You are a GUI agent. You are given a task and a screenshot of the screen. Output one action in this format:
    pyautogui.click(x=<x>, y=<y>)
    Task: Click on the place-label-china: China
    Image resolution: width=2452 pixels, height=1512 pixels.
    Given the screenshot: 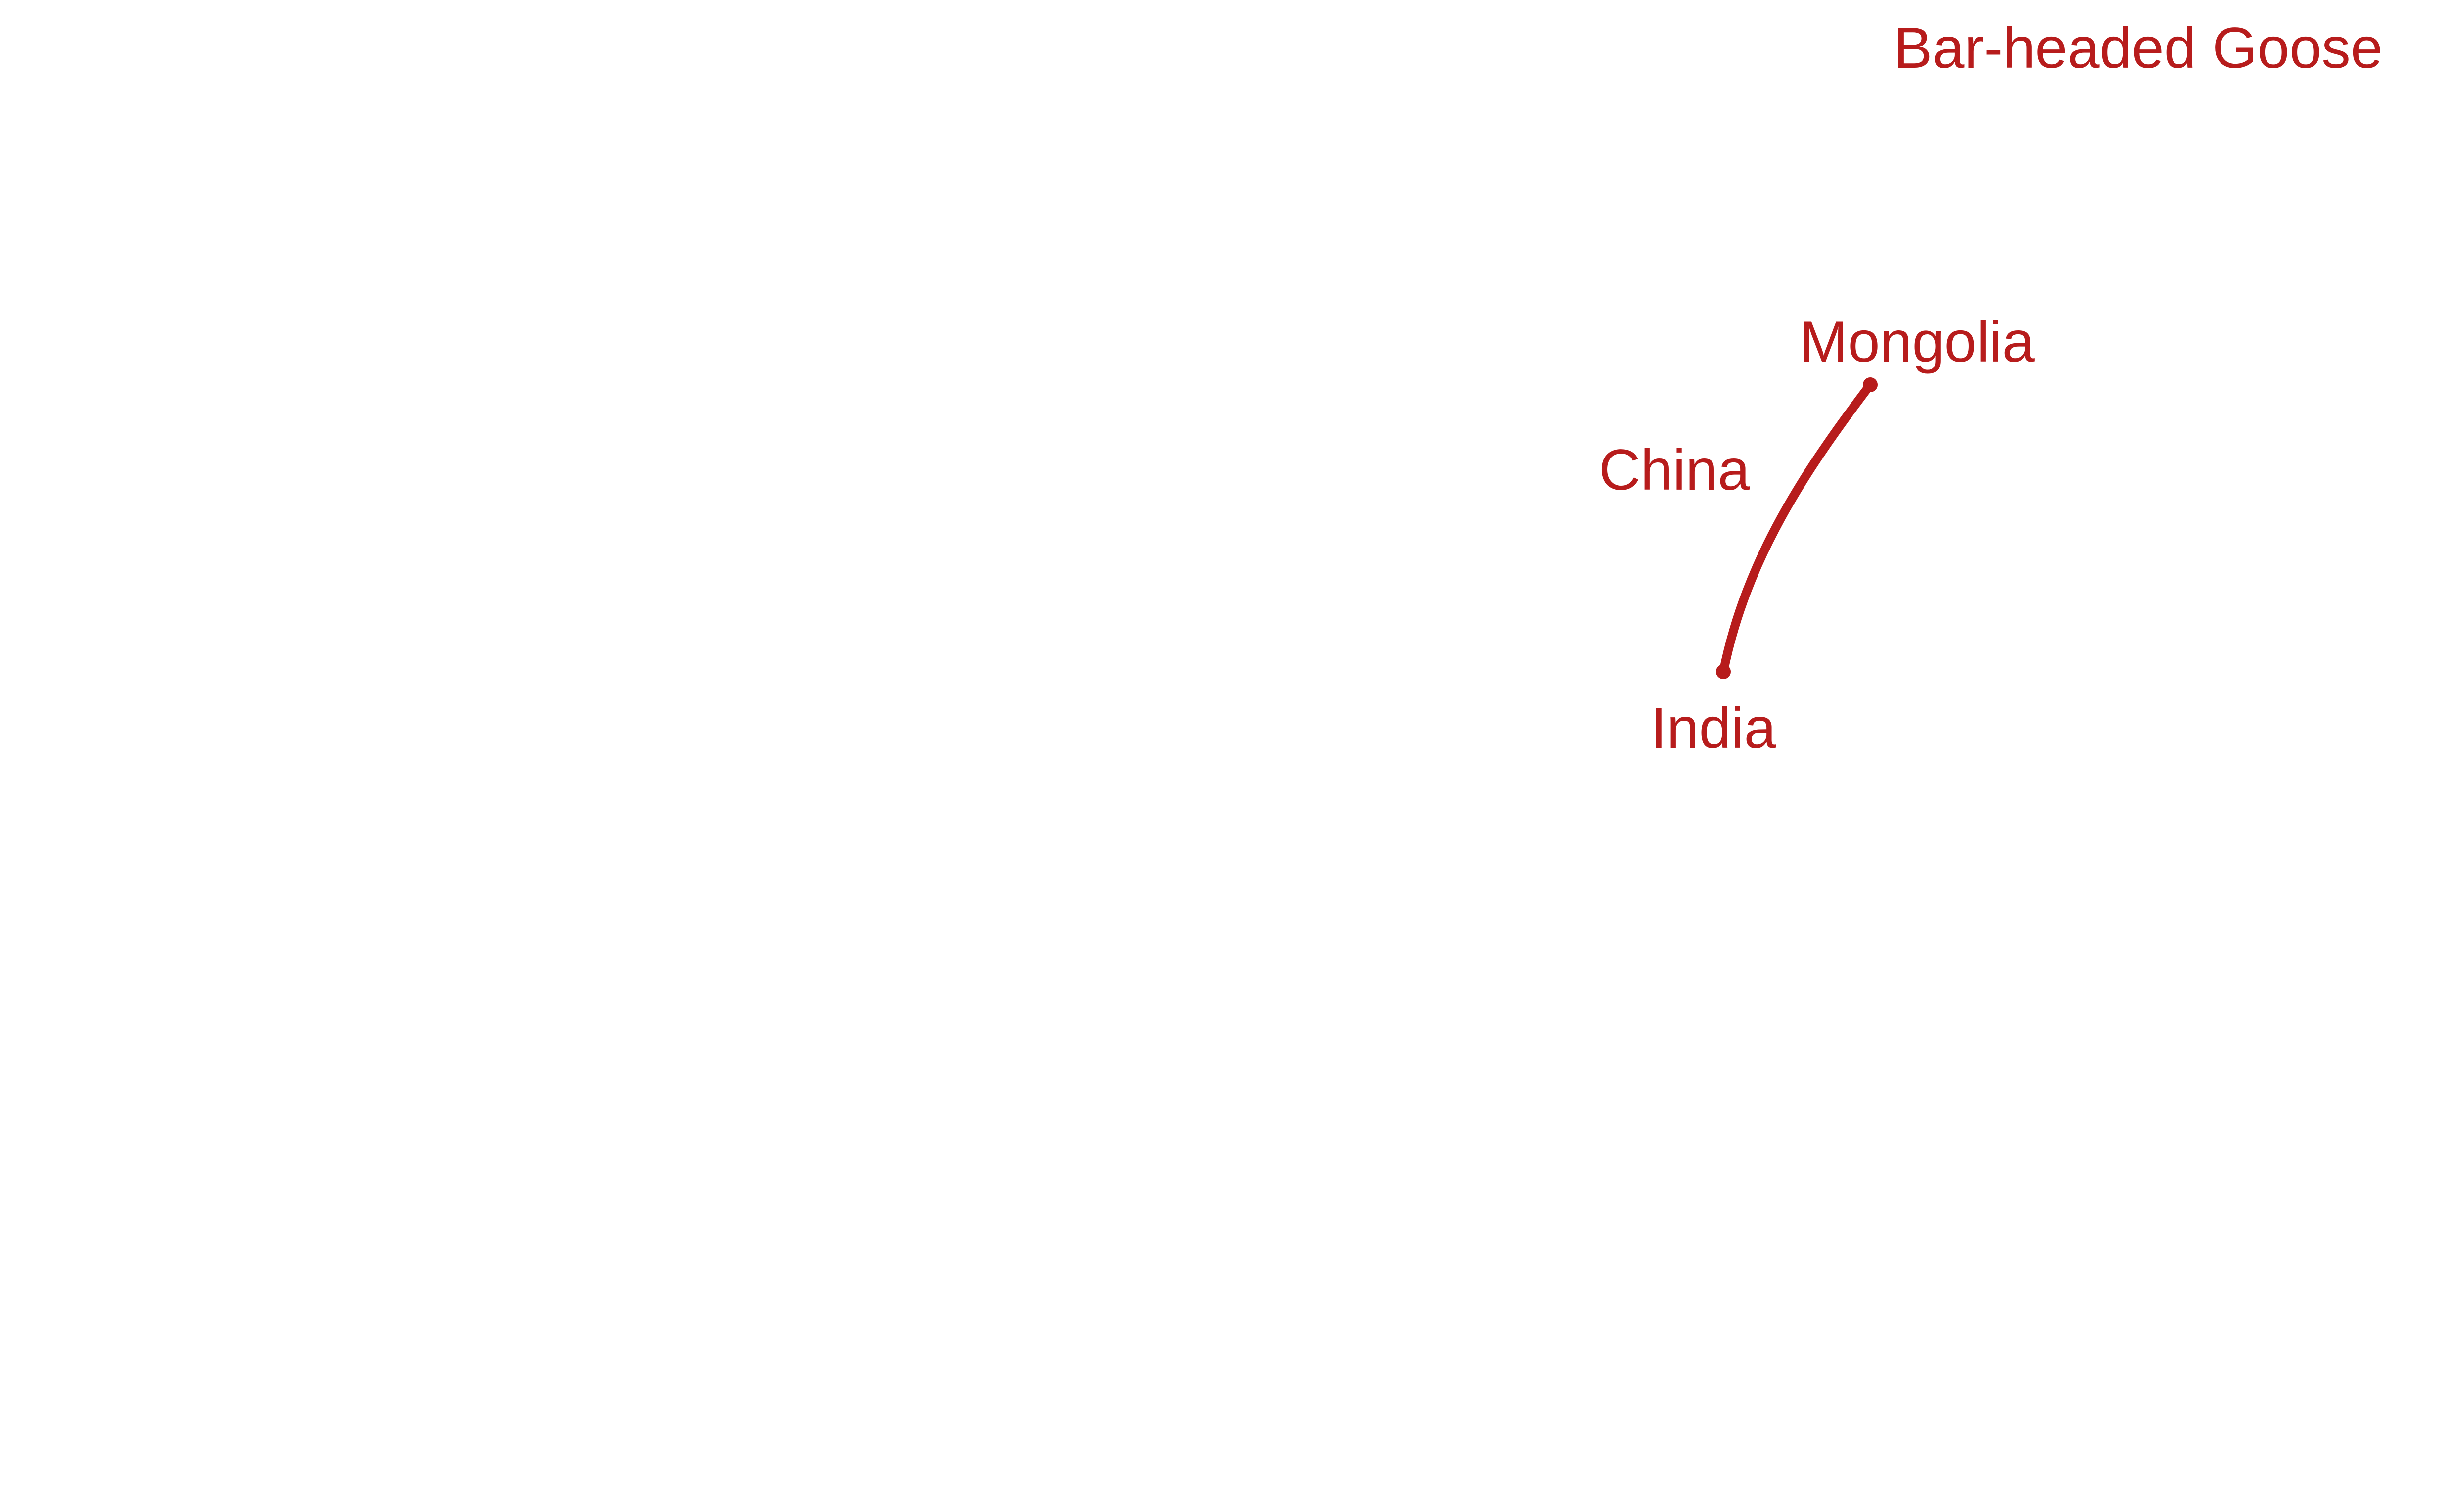 What is the action you would take?
    pyautogui.click(x=1674, y=469)
    